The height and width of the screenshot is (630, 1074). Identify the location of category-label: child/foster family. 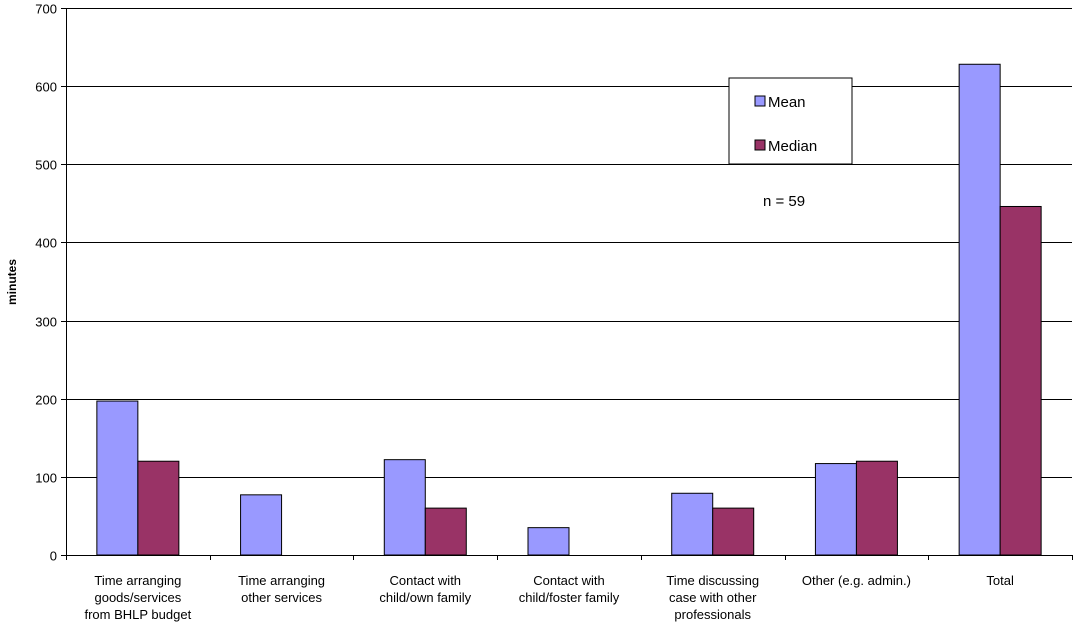
(569, 597).